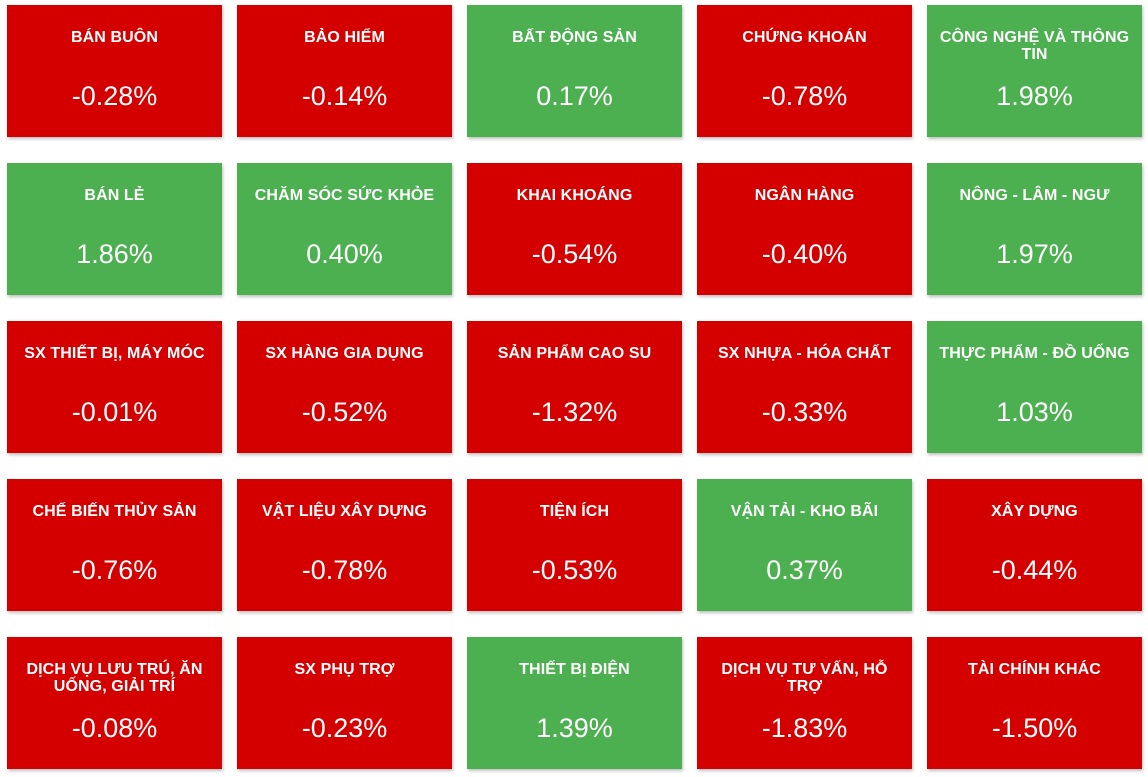 The image size is (1148, 777). I want to click on sector-change-value: -0.52%, so click(344, 412).